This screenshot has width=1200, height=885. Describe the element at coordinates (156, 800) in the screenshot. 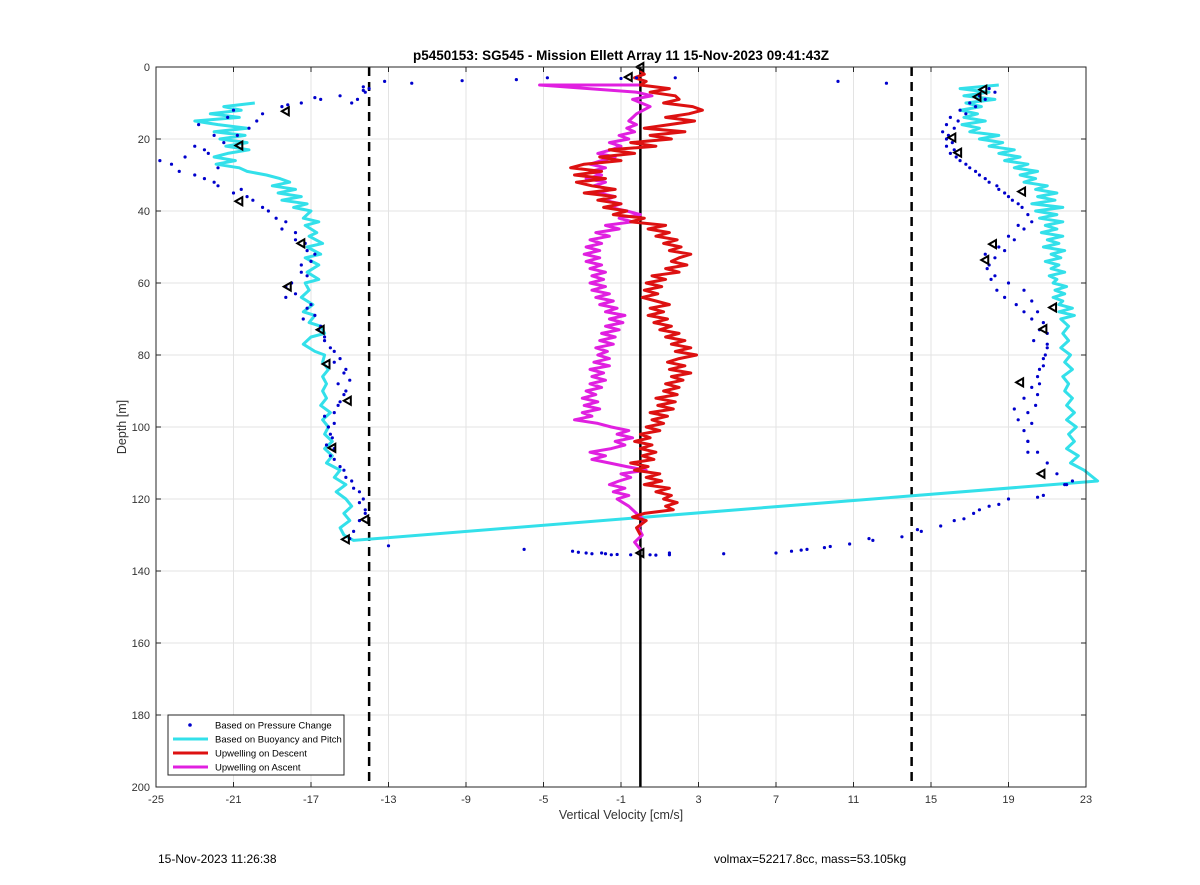

I see `x-tick-label: -25` at that location.